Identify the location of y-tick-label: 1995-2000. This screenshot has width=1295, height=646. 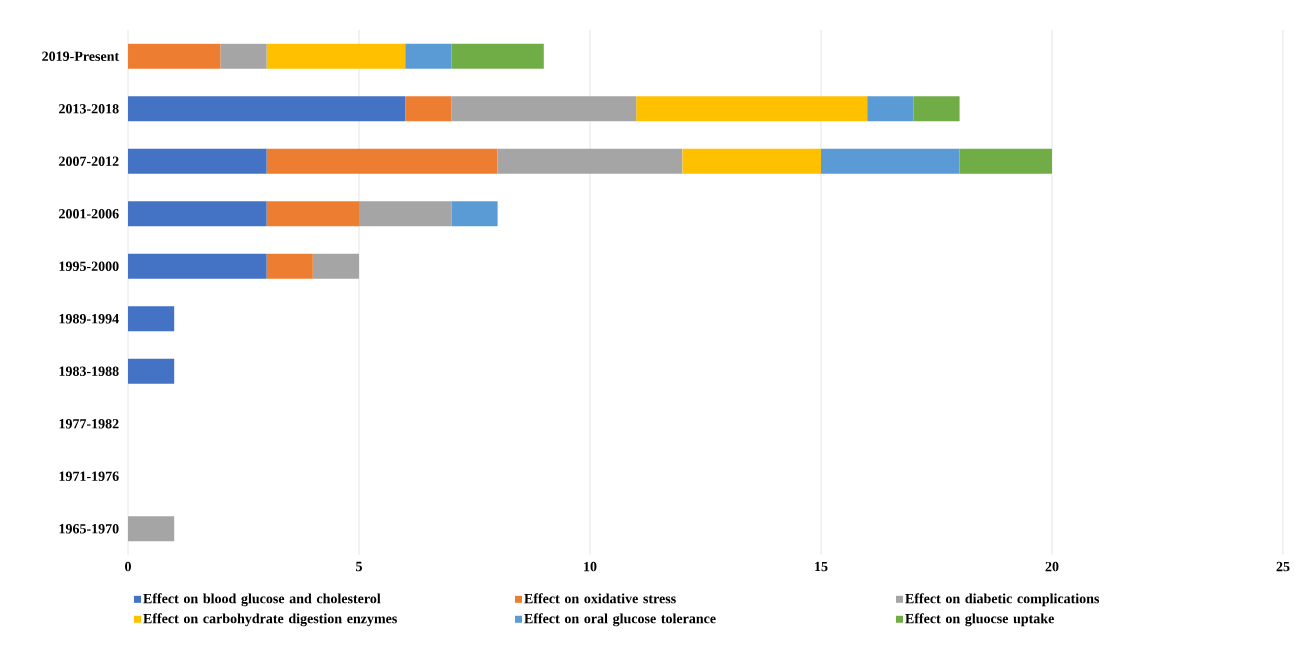
(89, 266).